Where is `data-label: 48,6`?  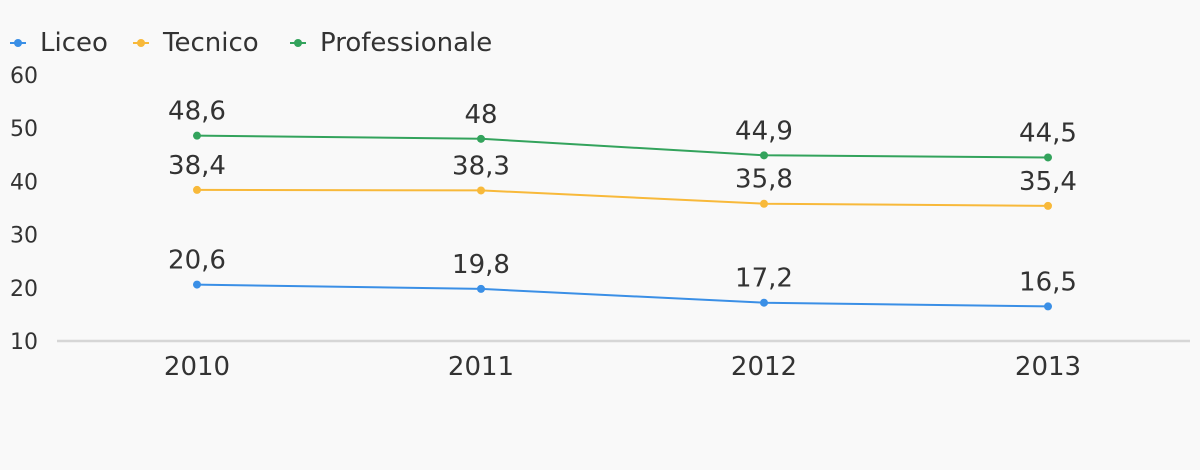 data-label: 48,6 is located at coordinates (197, 112).